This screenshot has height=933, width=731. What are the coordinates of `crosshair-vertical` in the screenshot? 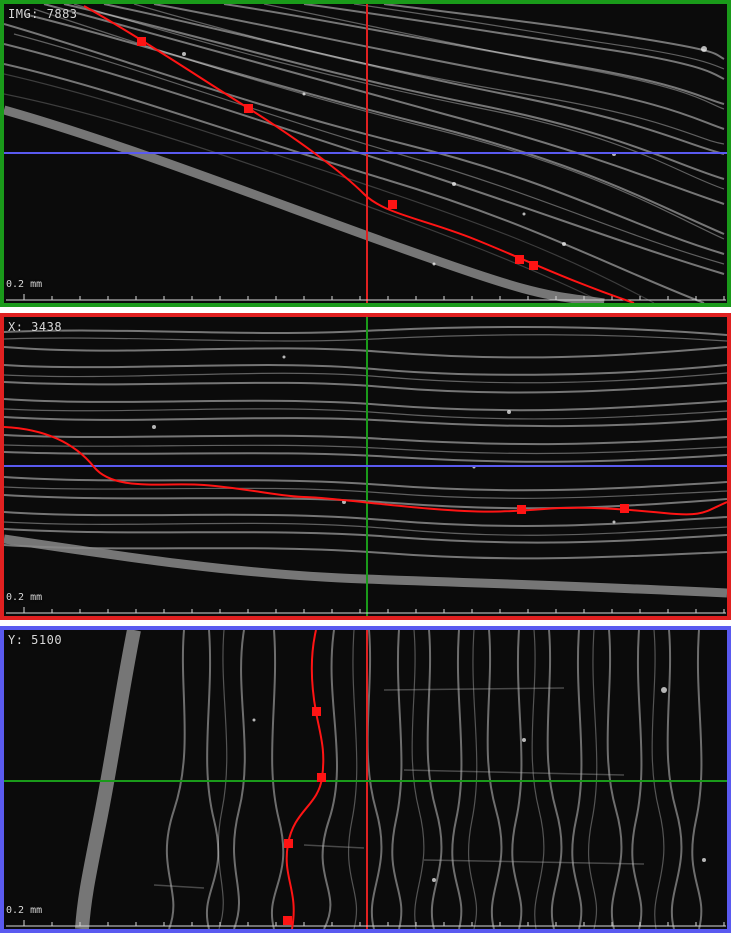 It's located at (367, 779).